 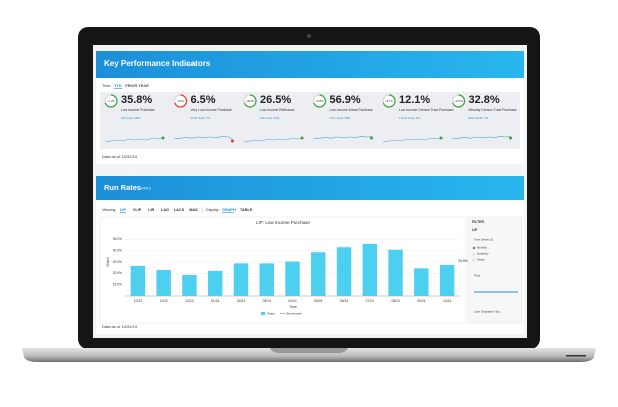 I want to click on viewing-option: LACS, so click(x=179, y=210).